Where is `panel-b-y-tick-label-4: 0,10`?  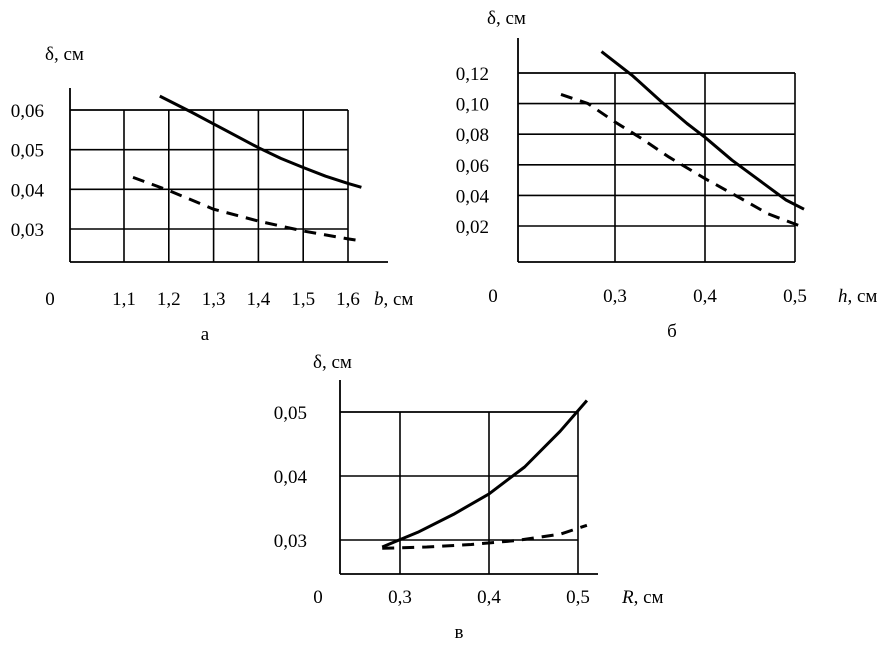 panel-b-y-tick-label-4: 0,10 is located at coordinates (472, 105).